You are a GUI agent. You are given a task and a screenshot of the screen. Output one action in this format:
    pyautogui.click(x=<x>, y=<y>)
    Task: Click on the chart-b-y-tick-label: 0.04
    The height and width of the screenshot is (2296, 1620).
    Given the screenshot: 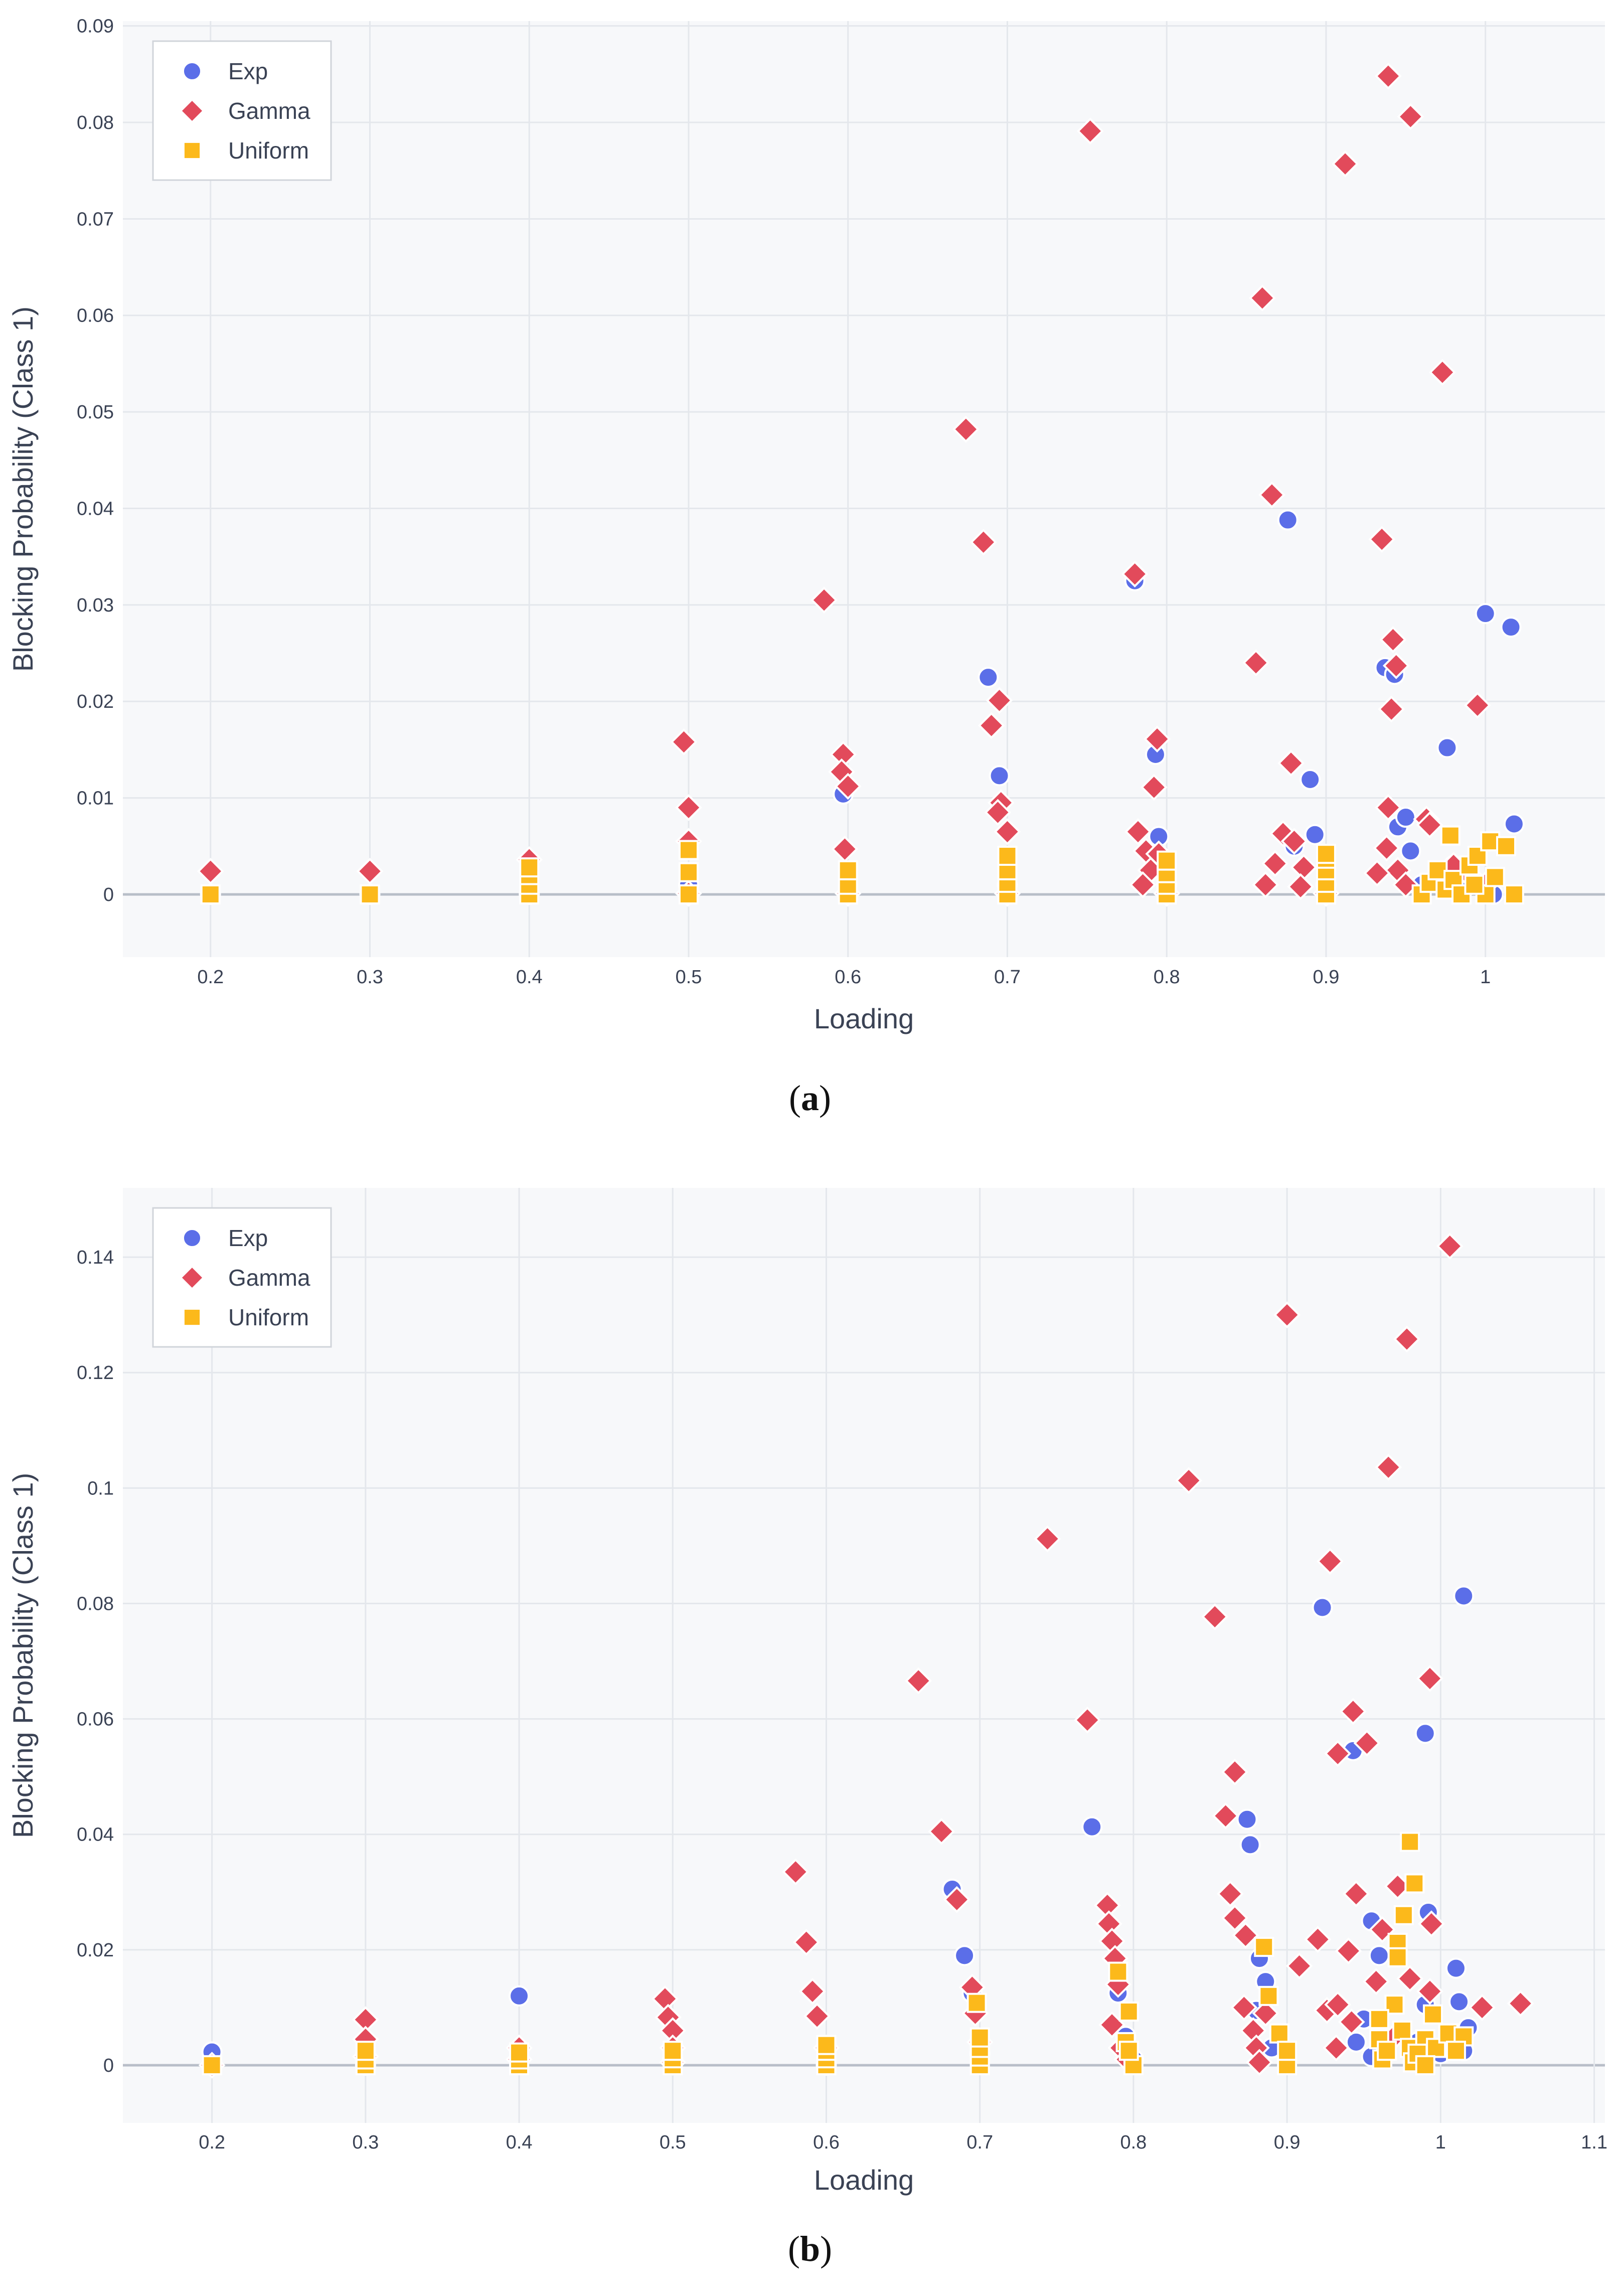 What is the action you would take?
    pyautogui.click(x=95, y=1835)
    